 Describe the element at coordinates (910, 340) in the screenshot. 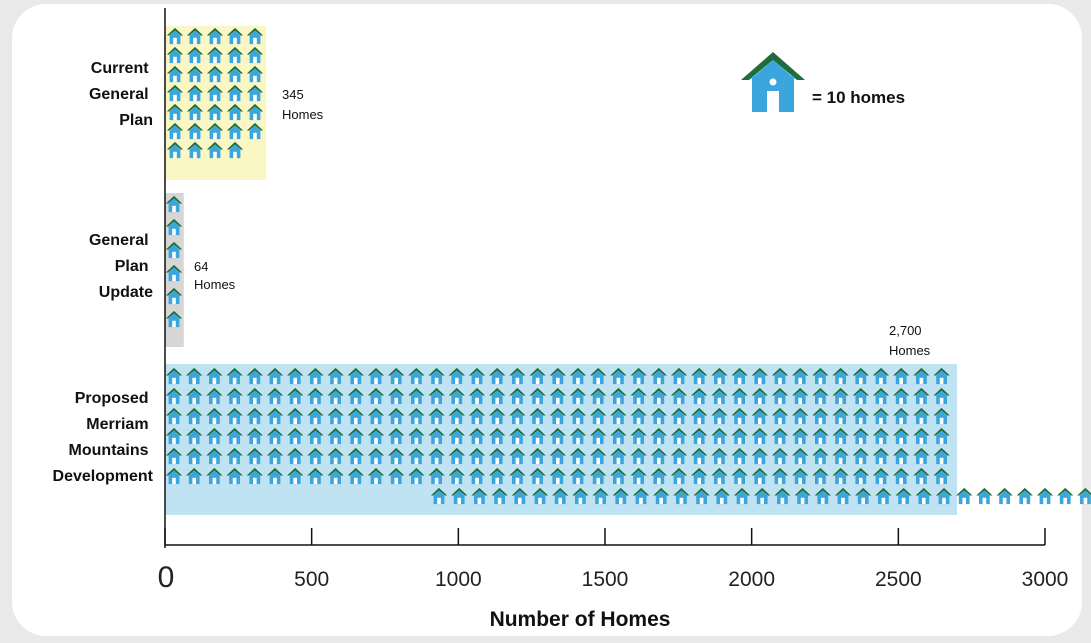

I see `value-label-proposed-merriam-mountains: 2,700 Homes` at that location.